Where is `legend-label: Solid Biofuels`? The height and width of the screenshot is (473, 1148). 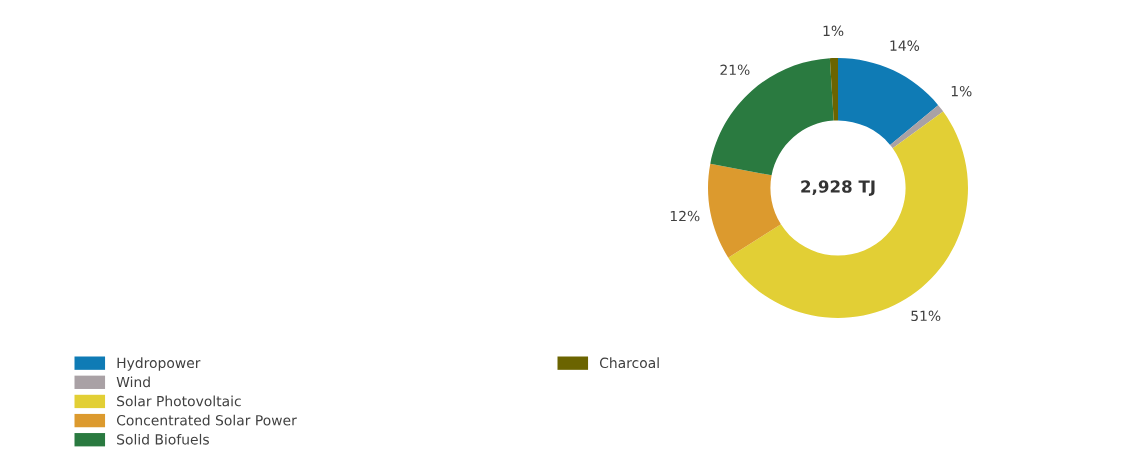
legend-label: Solid Biofuels is located at coordinates (163, 439).